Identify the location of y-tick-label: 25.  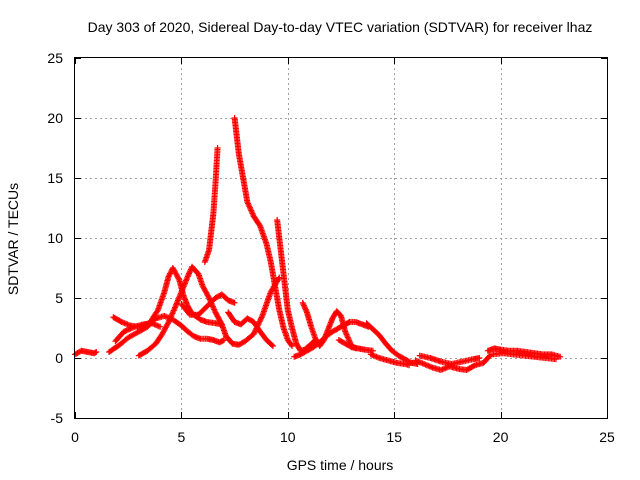
(55, 58).